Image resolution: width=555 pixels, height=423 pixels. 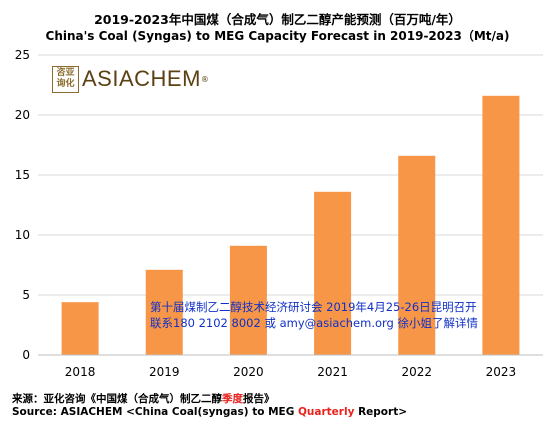 I want to click on y-tick-label: 0, so click(x=26, y=355).